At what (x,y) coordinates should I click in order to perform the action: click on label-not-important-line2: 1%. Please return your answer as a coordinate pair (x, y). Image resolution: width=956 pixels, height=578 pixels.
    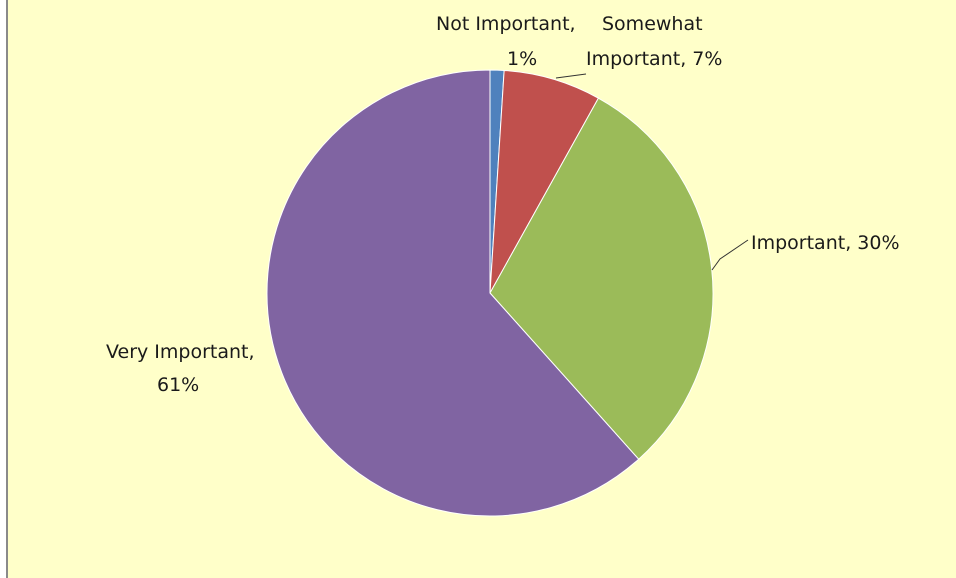
    Looking at the image, I should click on (522, 59).